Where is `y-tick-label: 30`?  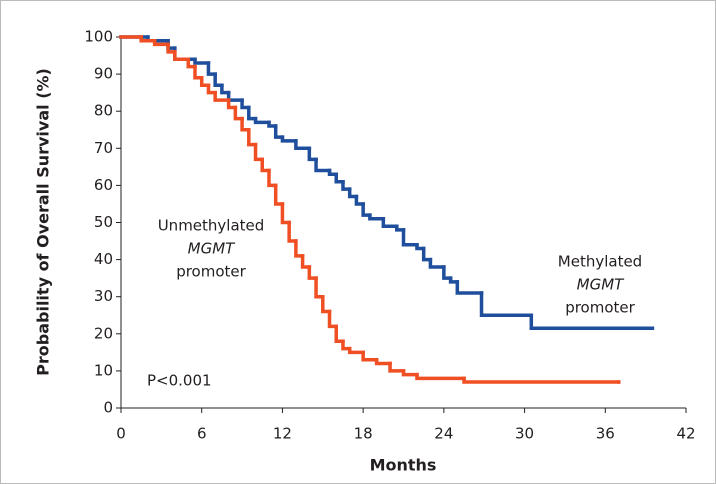
y-tick-label: 30 is located at coordinates (103, 296).